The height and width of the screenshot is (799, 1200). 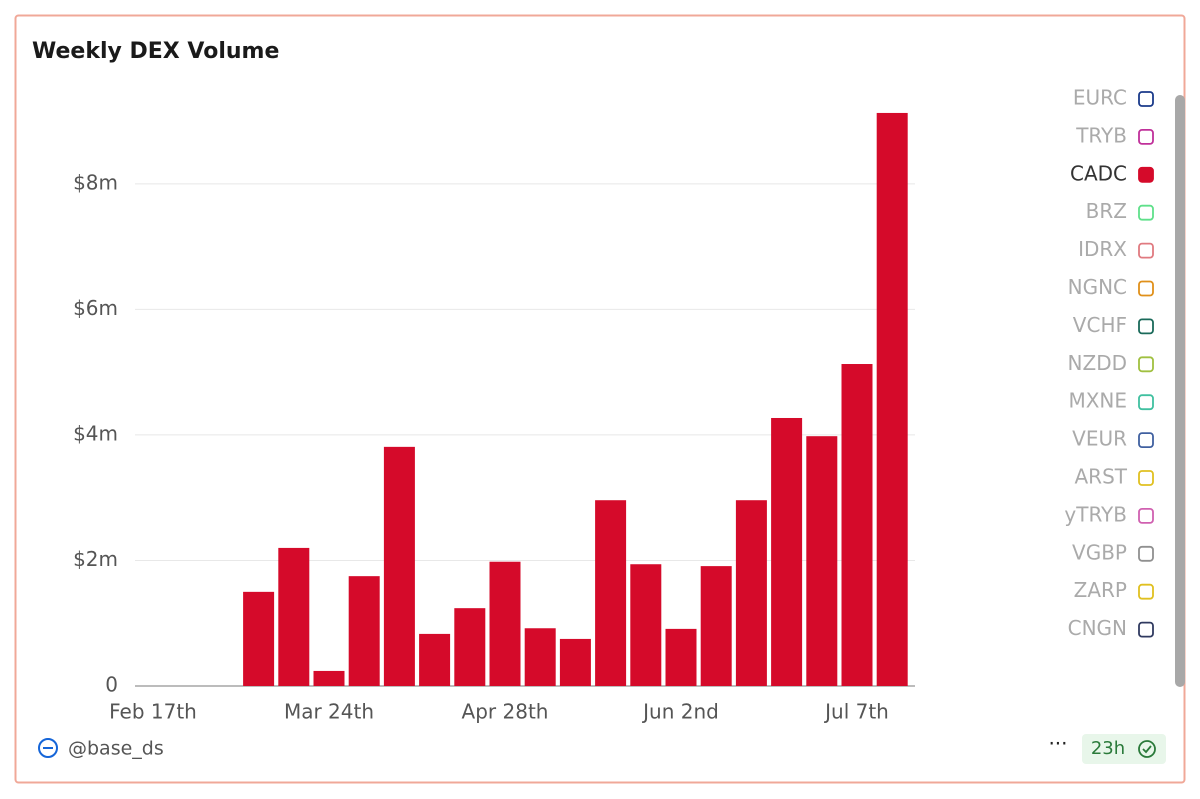 I want to click on legend-label: MXNE, so click(x=1097, y=401).